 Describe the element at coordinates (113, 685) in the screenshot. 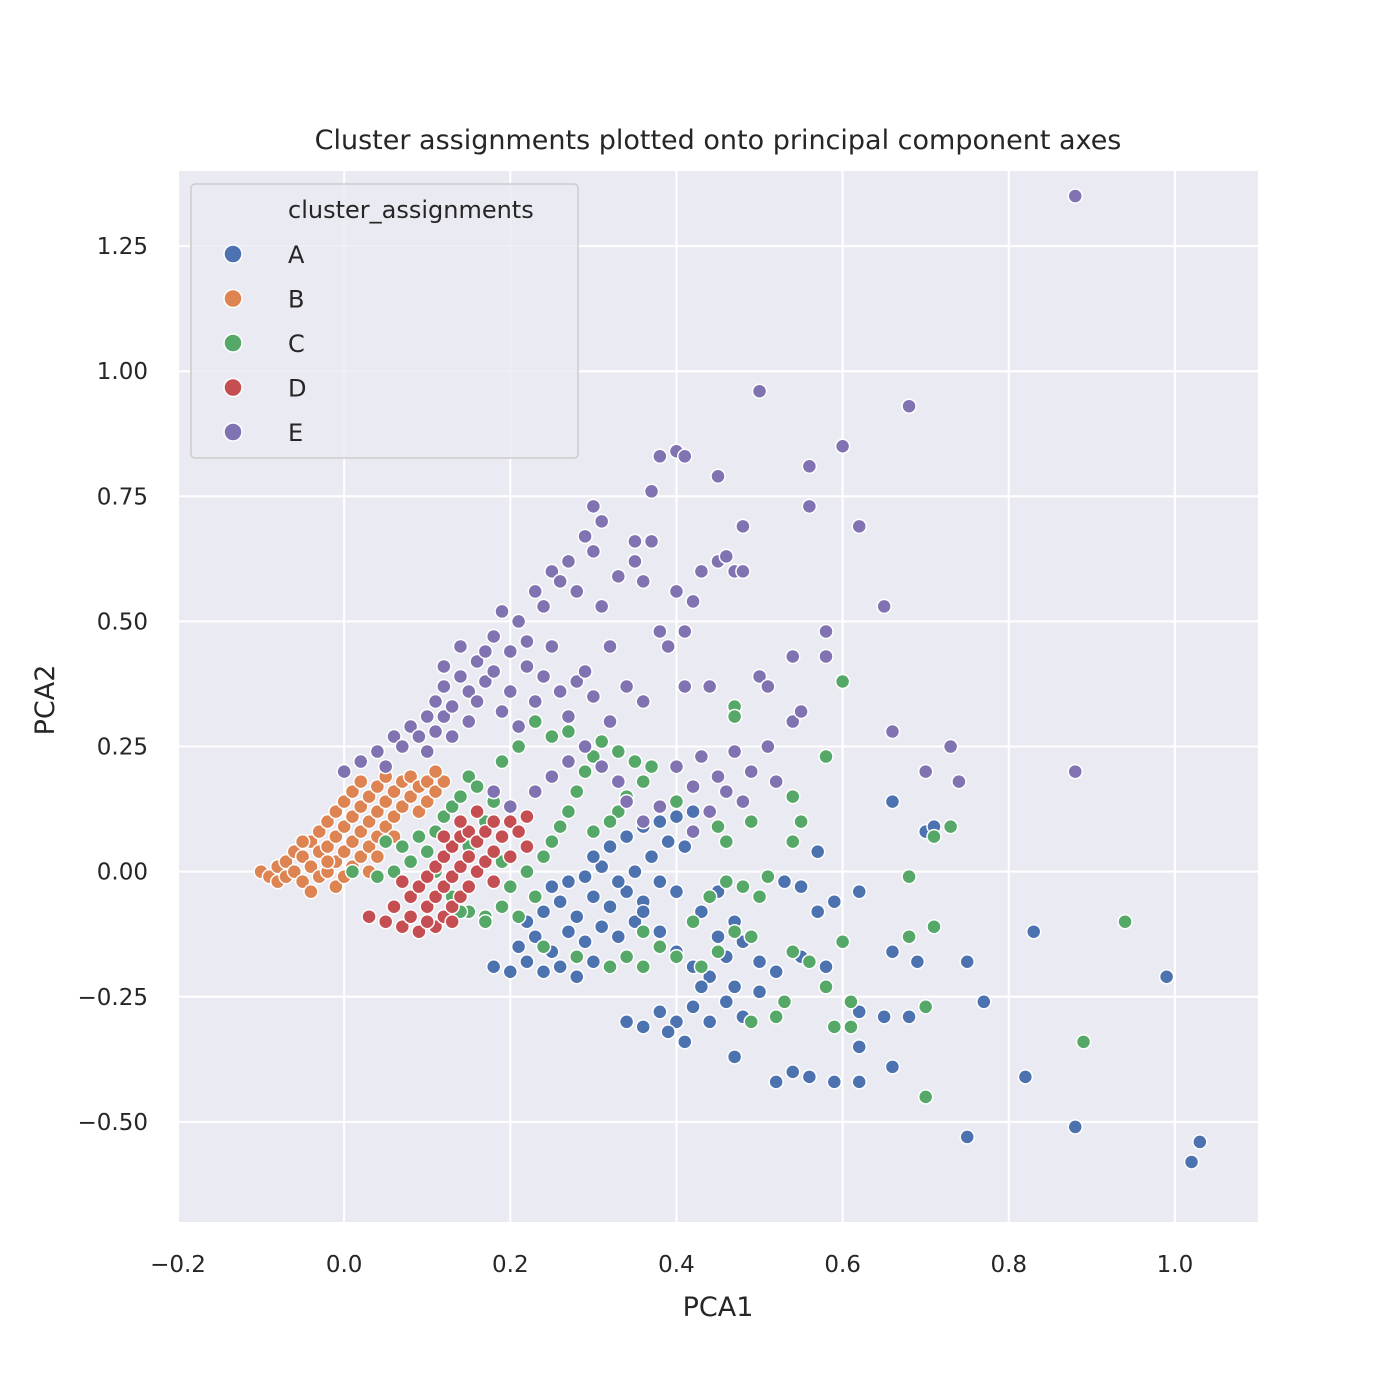

I see `y-axis-ticks: −0.50 −0.25 0.00 0.25 0.50 0.75 1.00 1.25` at that location.